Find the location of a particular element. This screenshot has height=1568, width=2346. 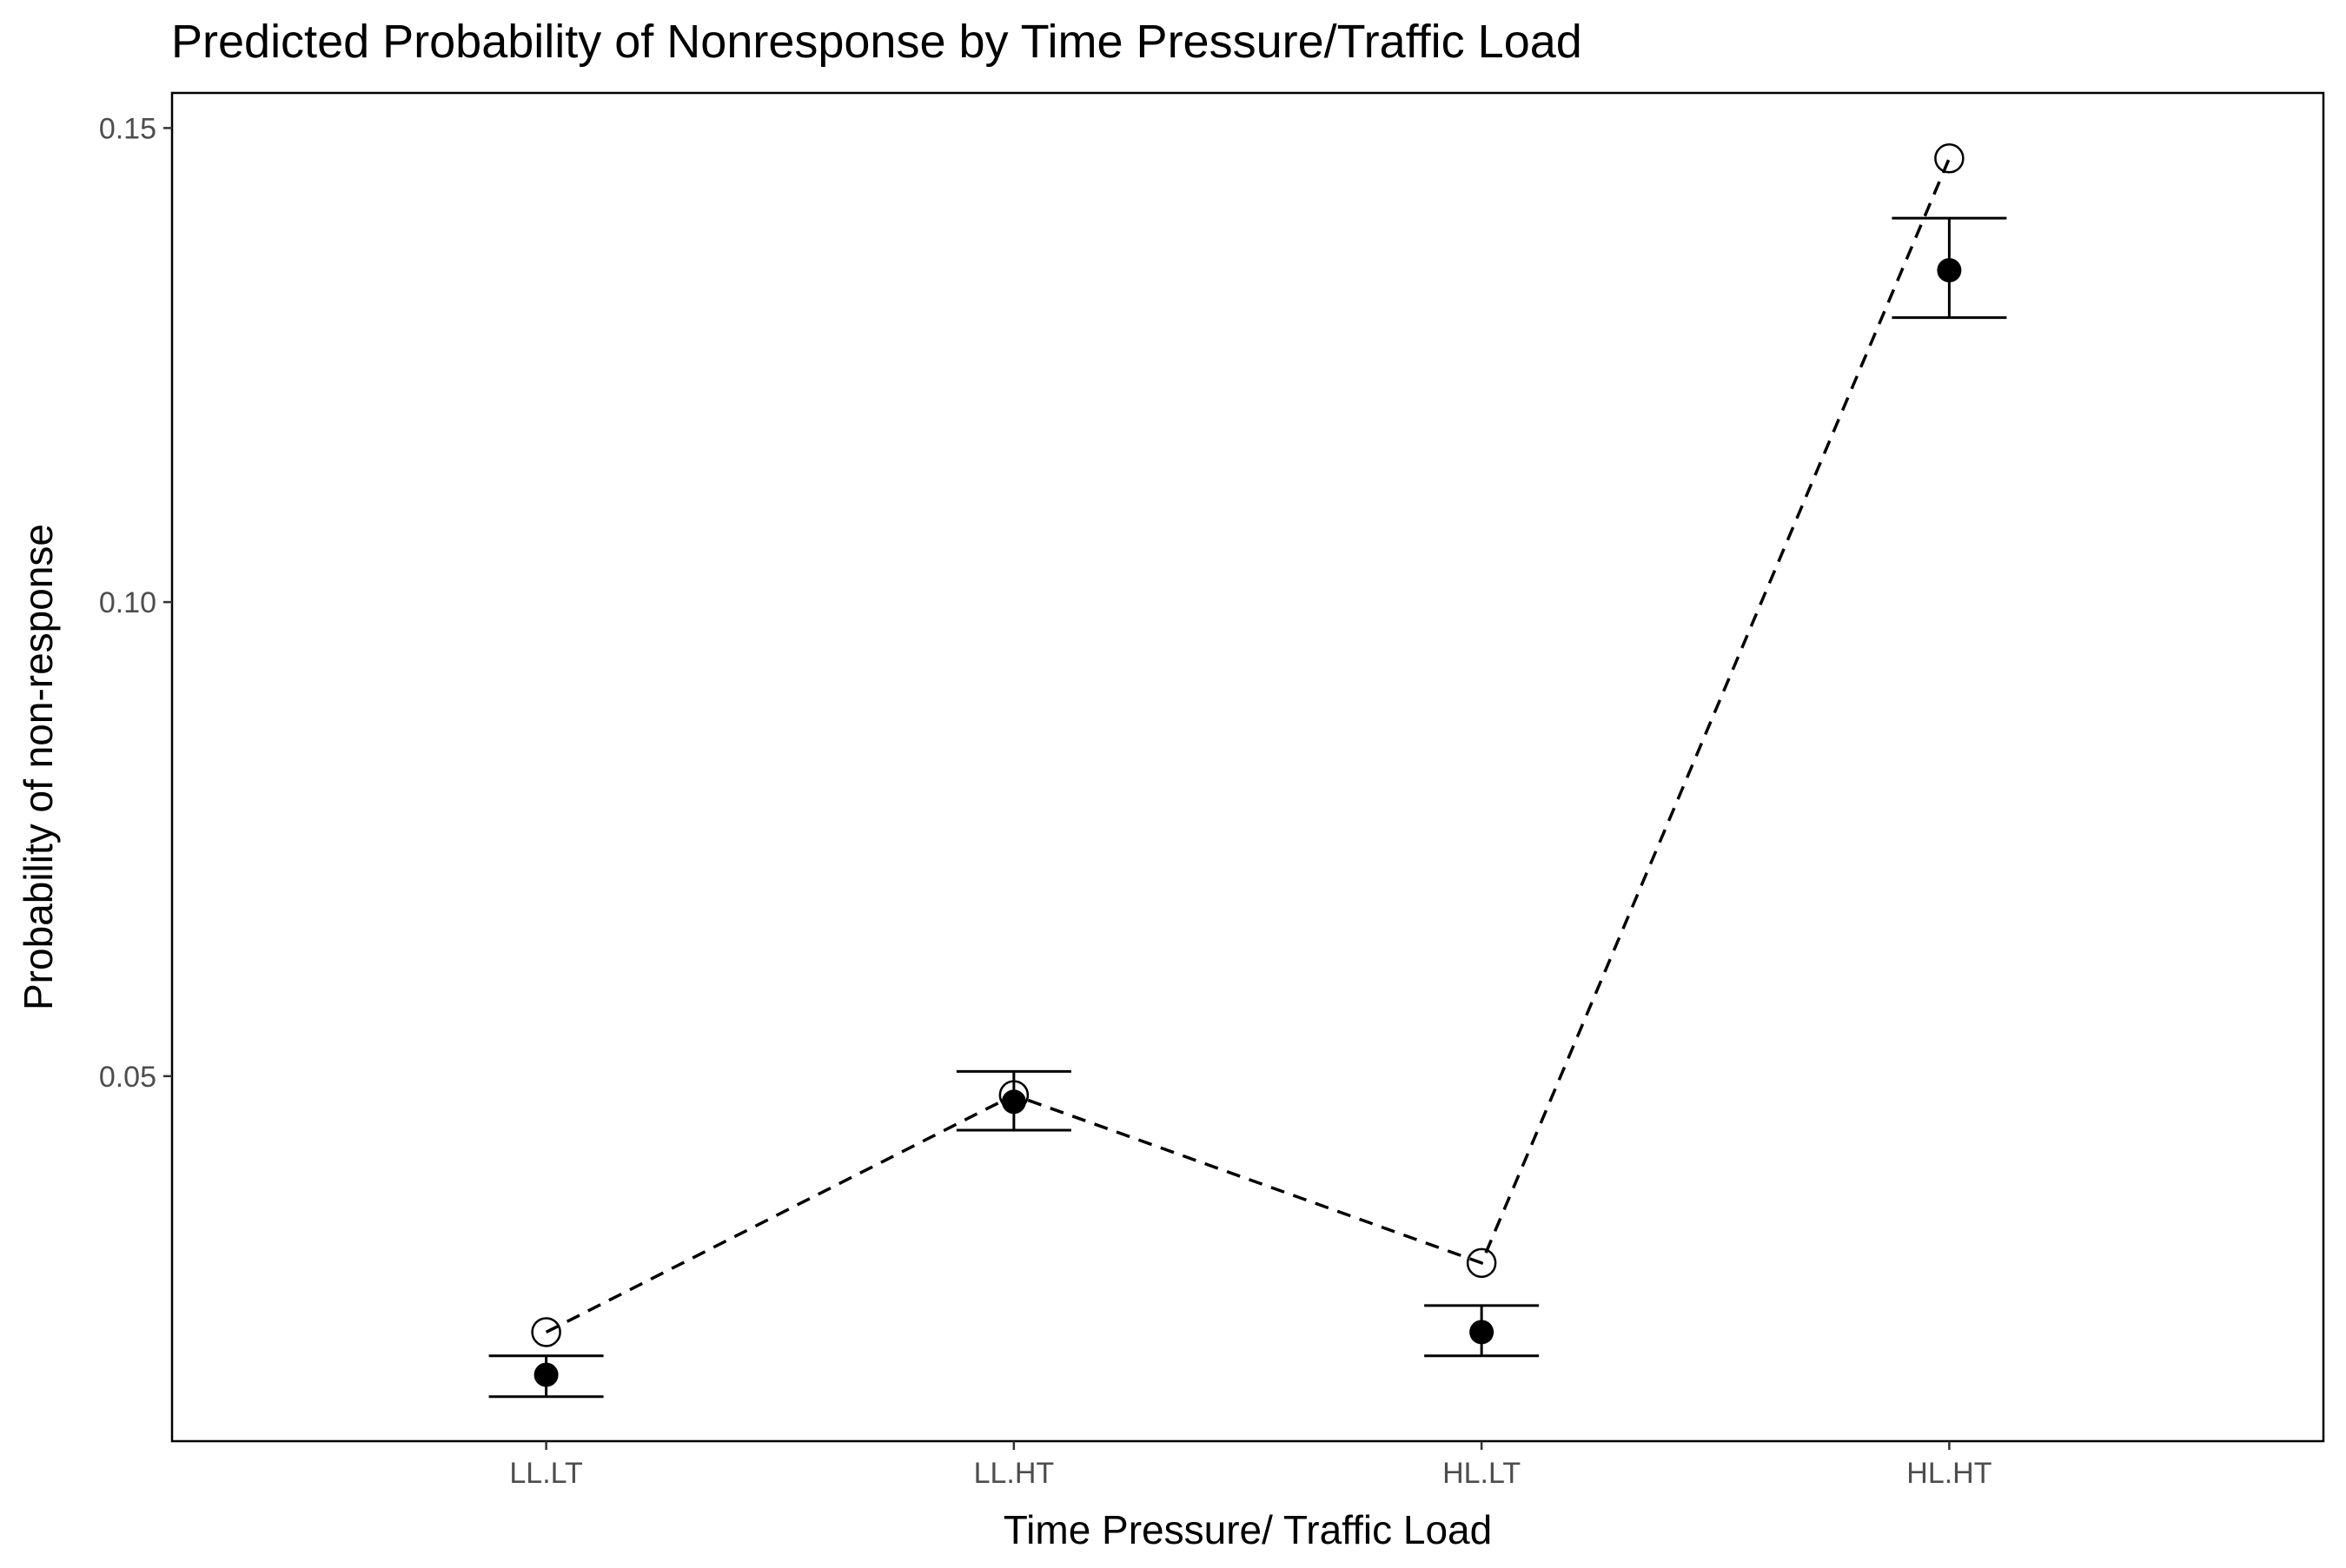

x-tick-label: HL.HT is located at coordinates (1949, 1473).